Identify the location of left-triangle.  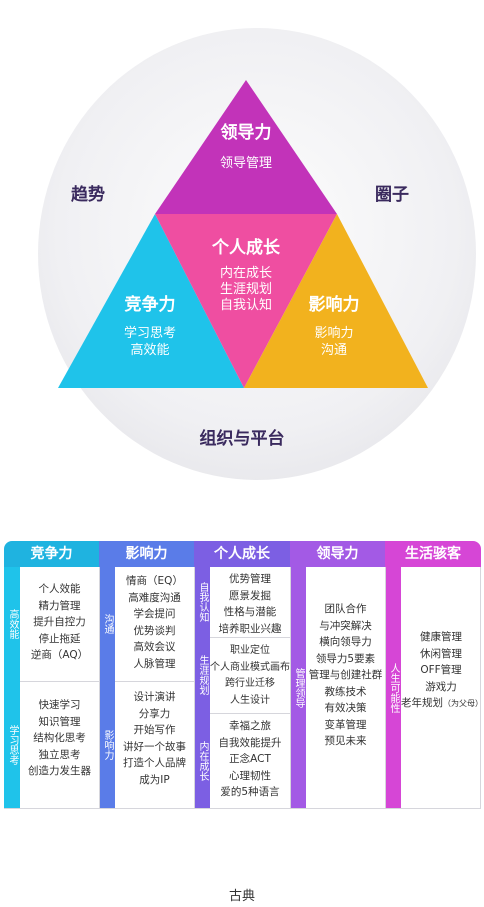
(151, 301).